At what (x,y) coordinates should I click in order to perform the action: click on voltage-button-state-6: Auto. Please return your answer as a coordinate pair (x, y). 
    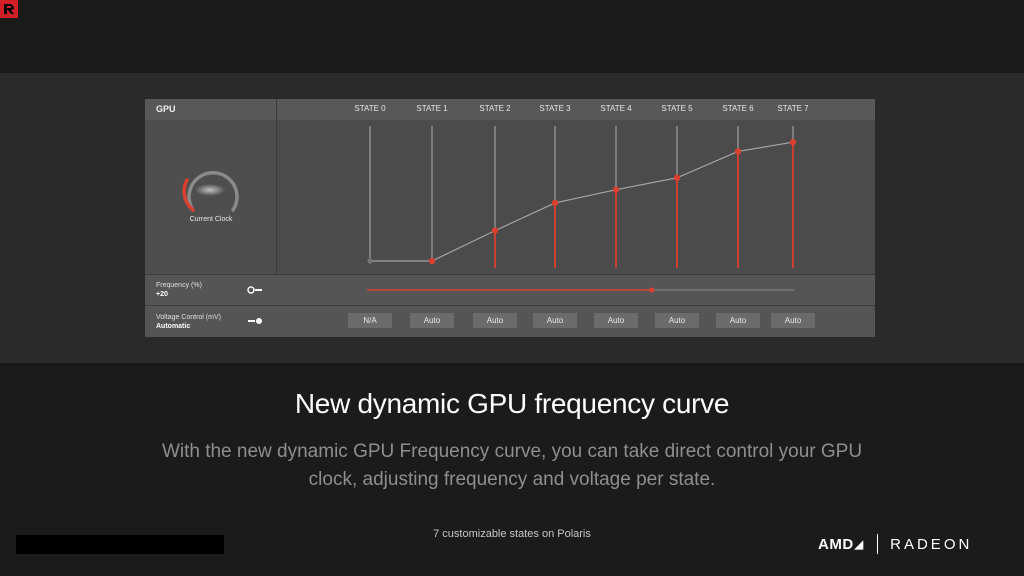
    Looking at the image, I should click on (738, 320).